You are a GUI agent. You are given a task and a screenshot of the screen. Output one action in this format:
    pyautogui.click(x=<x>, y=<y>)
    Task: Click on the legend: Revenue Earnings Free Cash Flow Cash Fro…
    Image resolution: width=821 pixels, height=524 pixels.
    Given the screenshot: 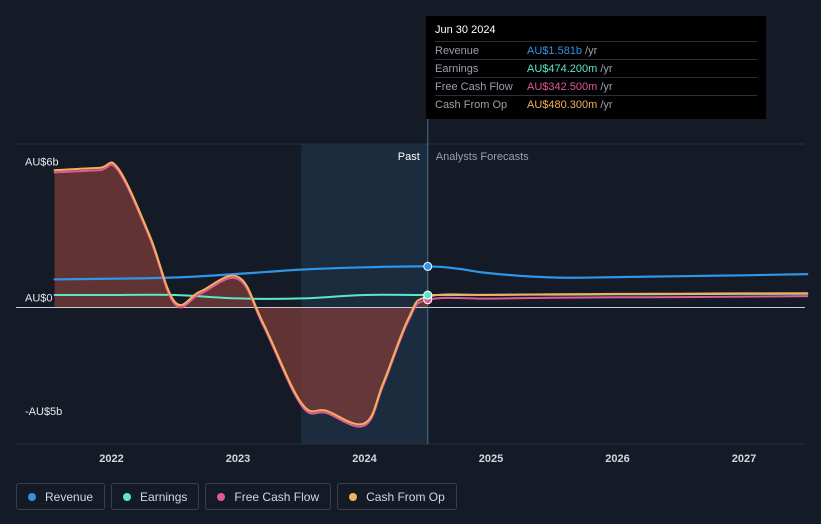 What is the action you would take?
    pyautogui.click(x=236, y=496)
    